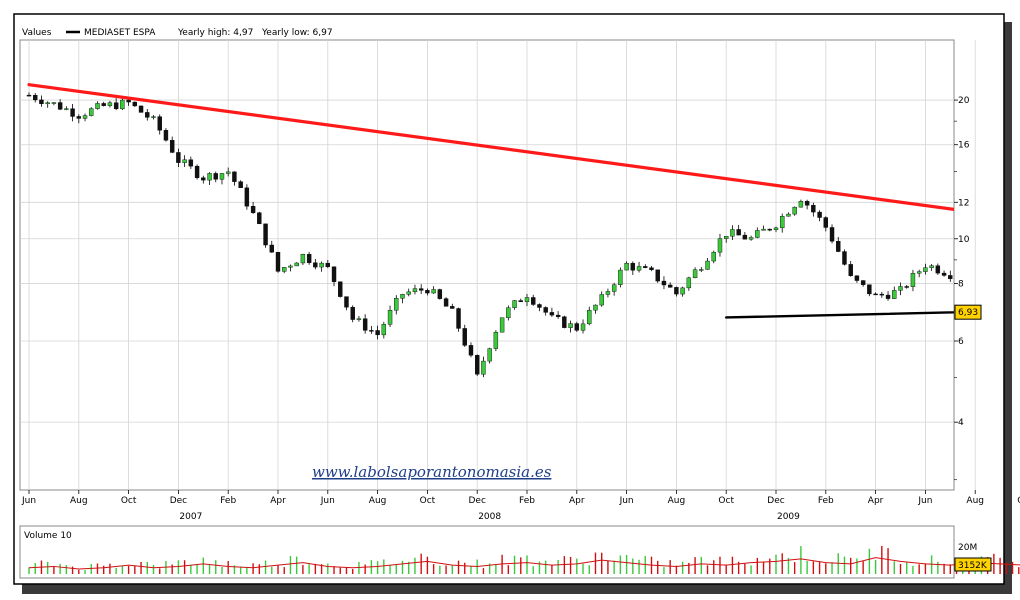 Image resolution: width=1020 pixels, height=600 pixels. Describe the element at coordinates (964, 101) in the screenshot. I see `y-tick-label: 20` at that location.